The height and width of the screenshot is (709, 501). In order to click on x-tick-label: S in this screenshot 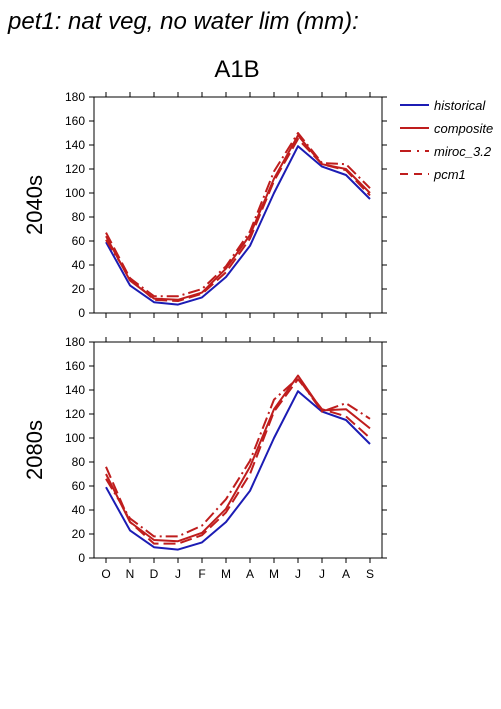, I will do `click(370, 574)`.